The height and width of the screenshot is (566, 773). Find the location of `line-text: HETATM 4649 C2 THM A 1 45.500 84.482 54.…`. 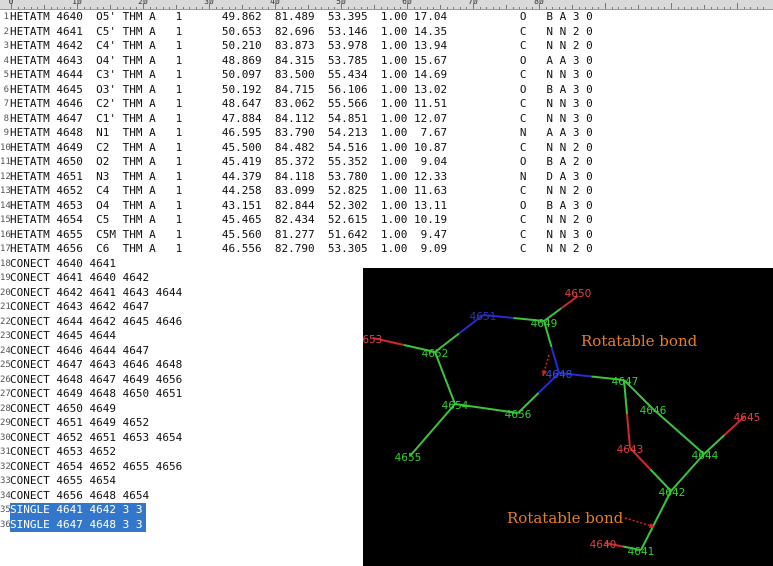

line-text: HETATM 4649 C2 THM A 1 45.500 84.482 54.… is located at coordinates (301, 147).